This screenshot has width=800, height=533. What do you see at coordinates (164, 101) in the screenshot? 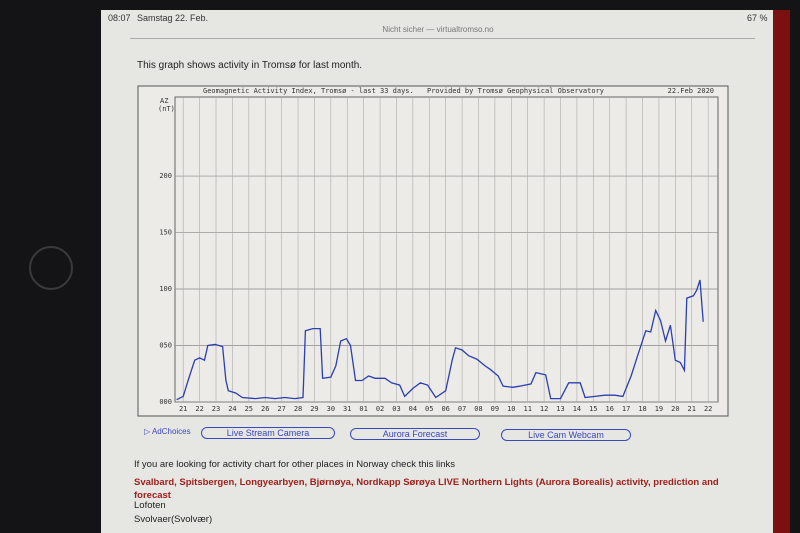
I see `y-label: AZ` at bounding box center [164, 101].